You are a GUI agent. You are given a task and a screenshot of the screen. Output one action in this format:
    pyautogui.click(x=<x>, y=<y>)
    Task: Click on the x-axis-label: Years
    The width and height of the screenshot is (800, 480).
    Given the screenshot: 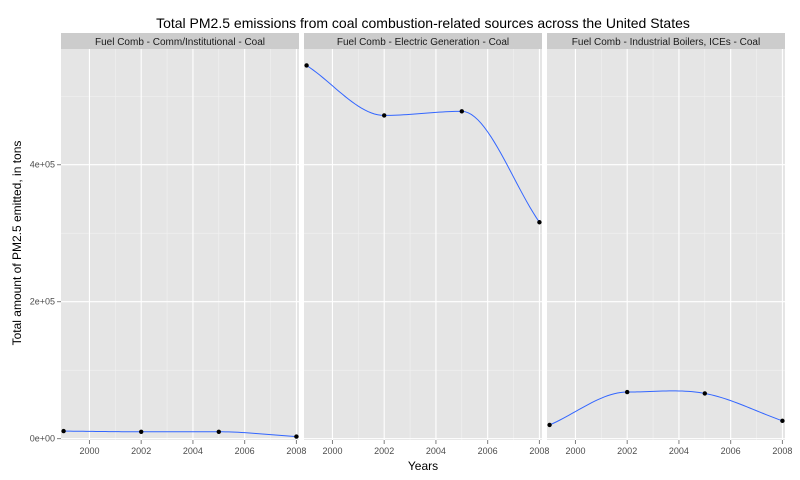 What is the action you would take?
    pyautogui.click(x=423, y=466)
    